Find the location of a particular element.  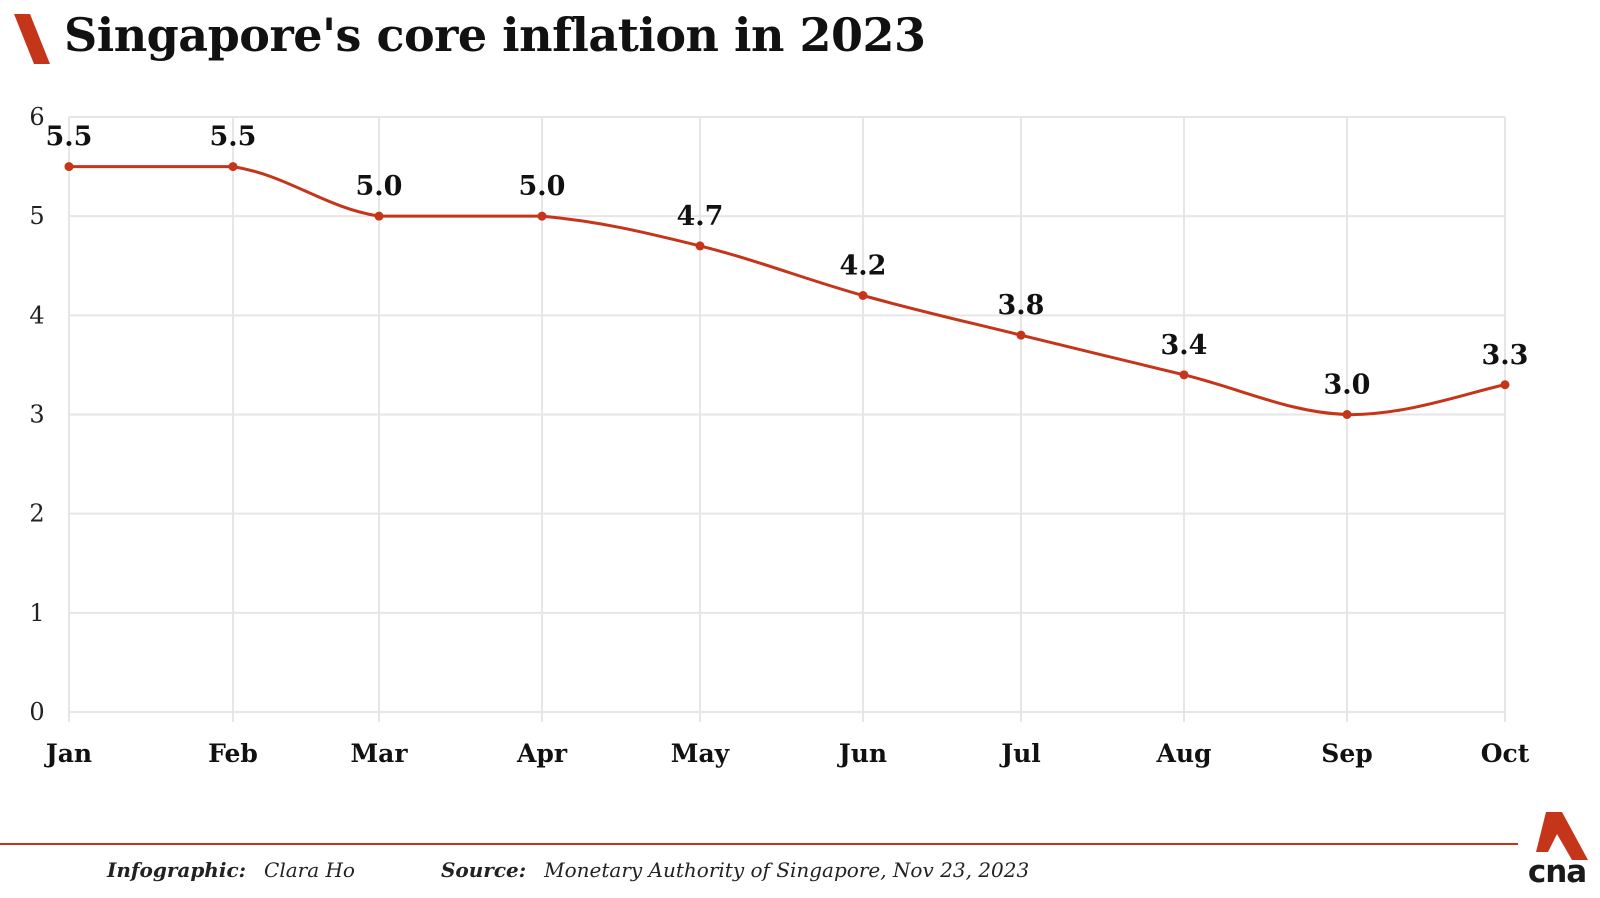

data-label: 3.0 is located at coordinates (1347, 385).